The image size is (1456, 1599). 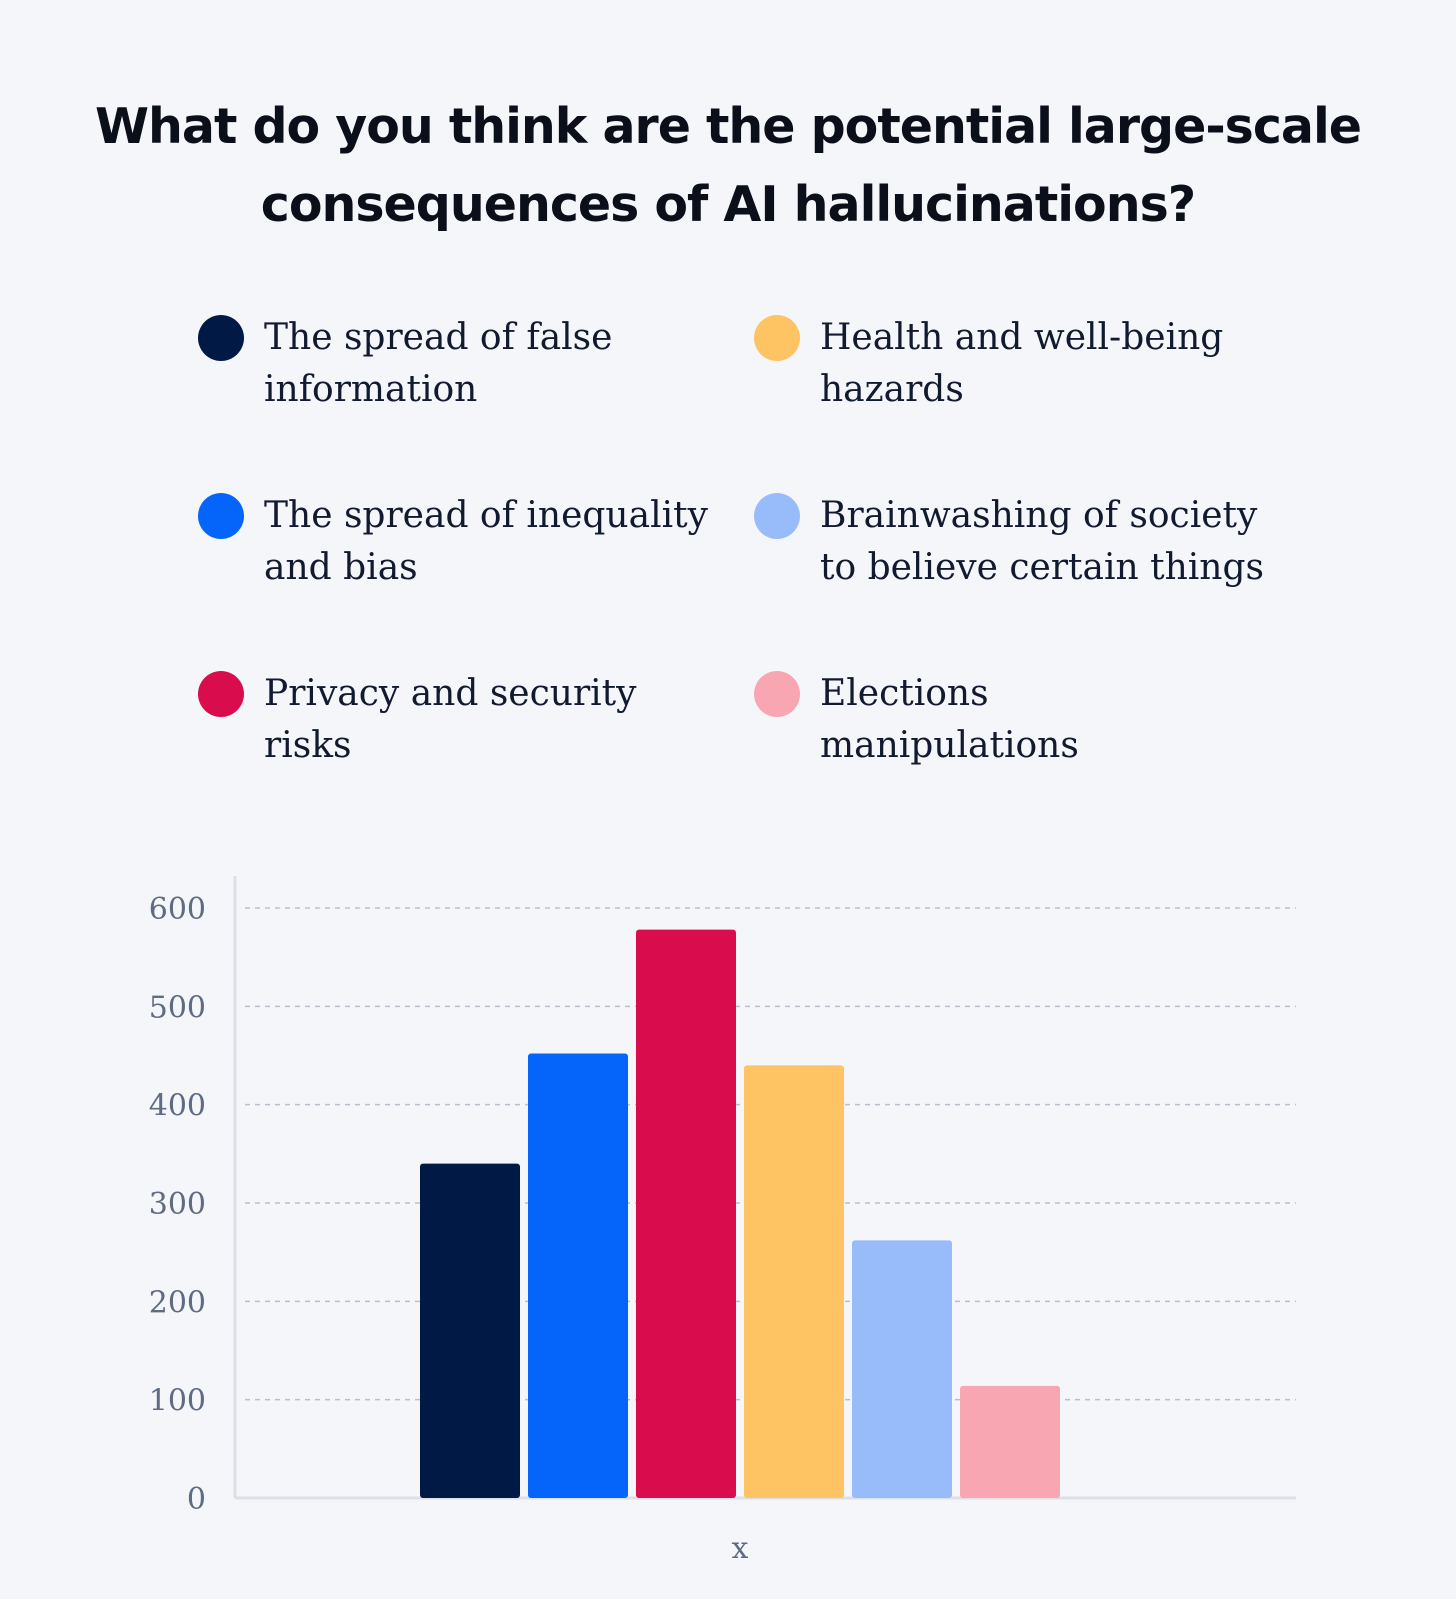 I want to click on legend-swatch-false-information, so click(x=221, y=338).